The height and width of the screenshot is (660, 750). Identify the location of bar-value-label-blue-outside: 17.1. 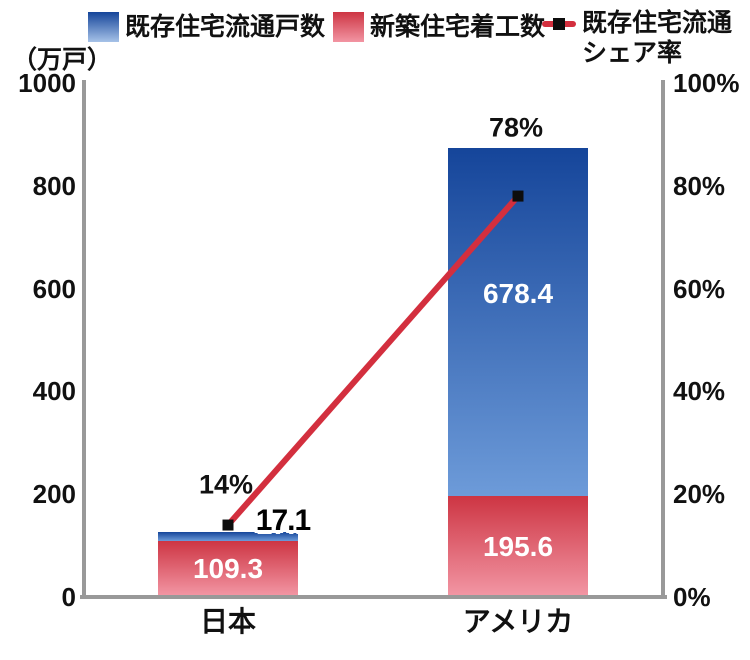
(283, 521).